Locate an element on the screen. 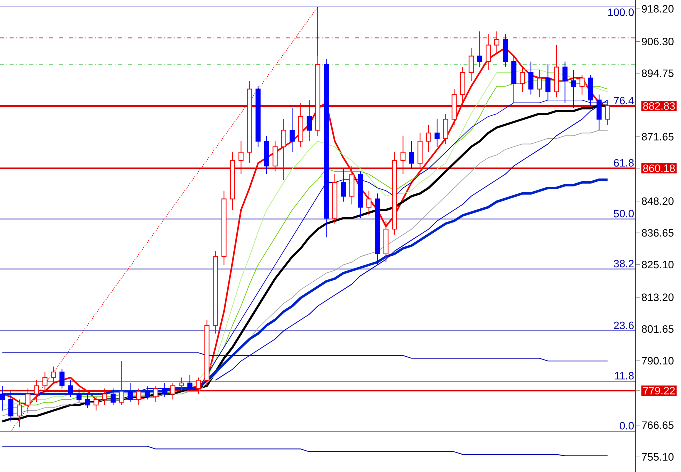 This screenshot has height=472, width=681. annotation: 11.8 is located at coordinates (624, 376).